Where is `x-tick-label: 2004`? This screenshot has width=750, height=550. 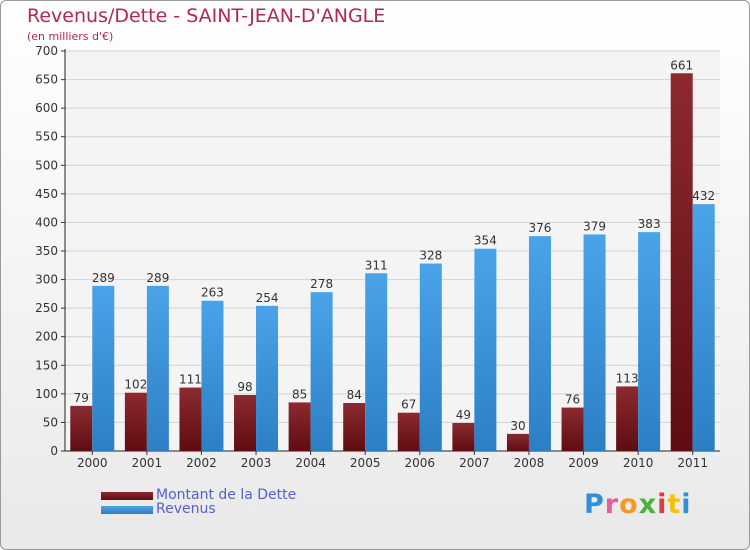
x-tick-label: 2004 is located at coordinates (310, 463).